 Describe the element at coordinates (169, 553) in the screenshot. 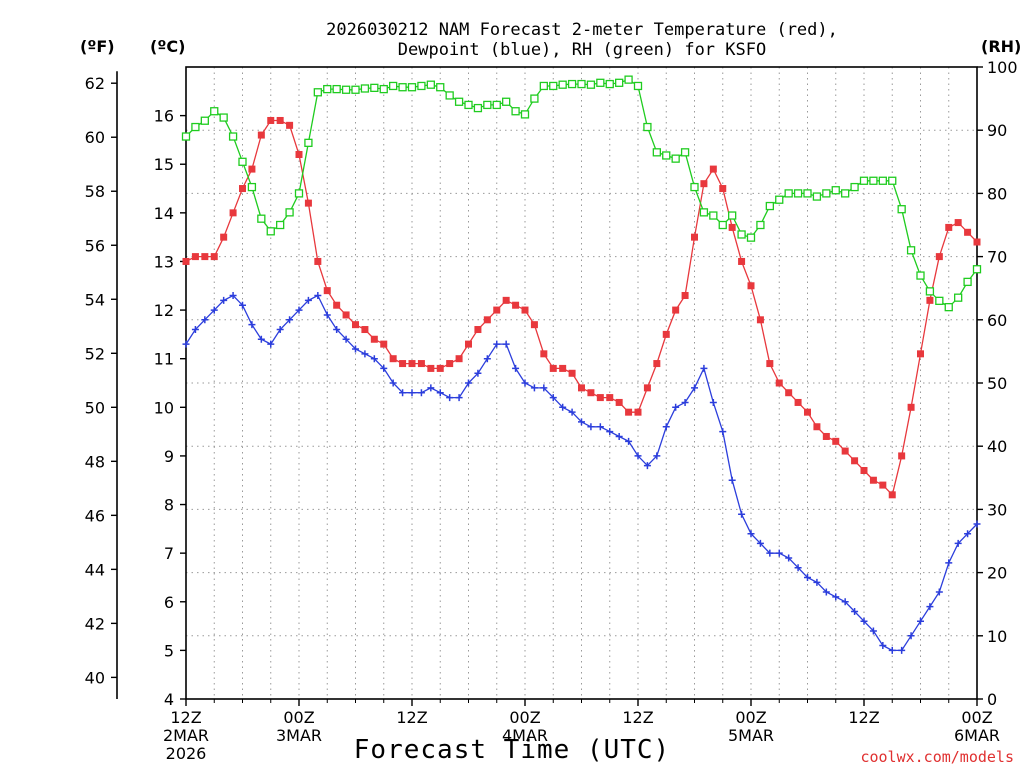

I see `celsius-tick-label: 7` at that location.